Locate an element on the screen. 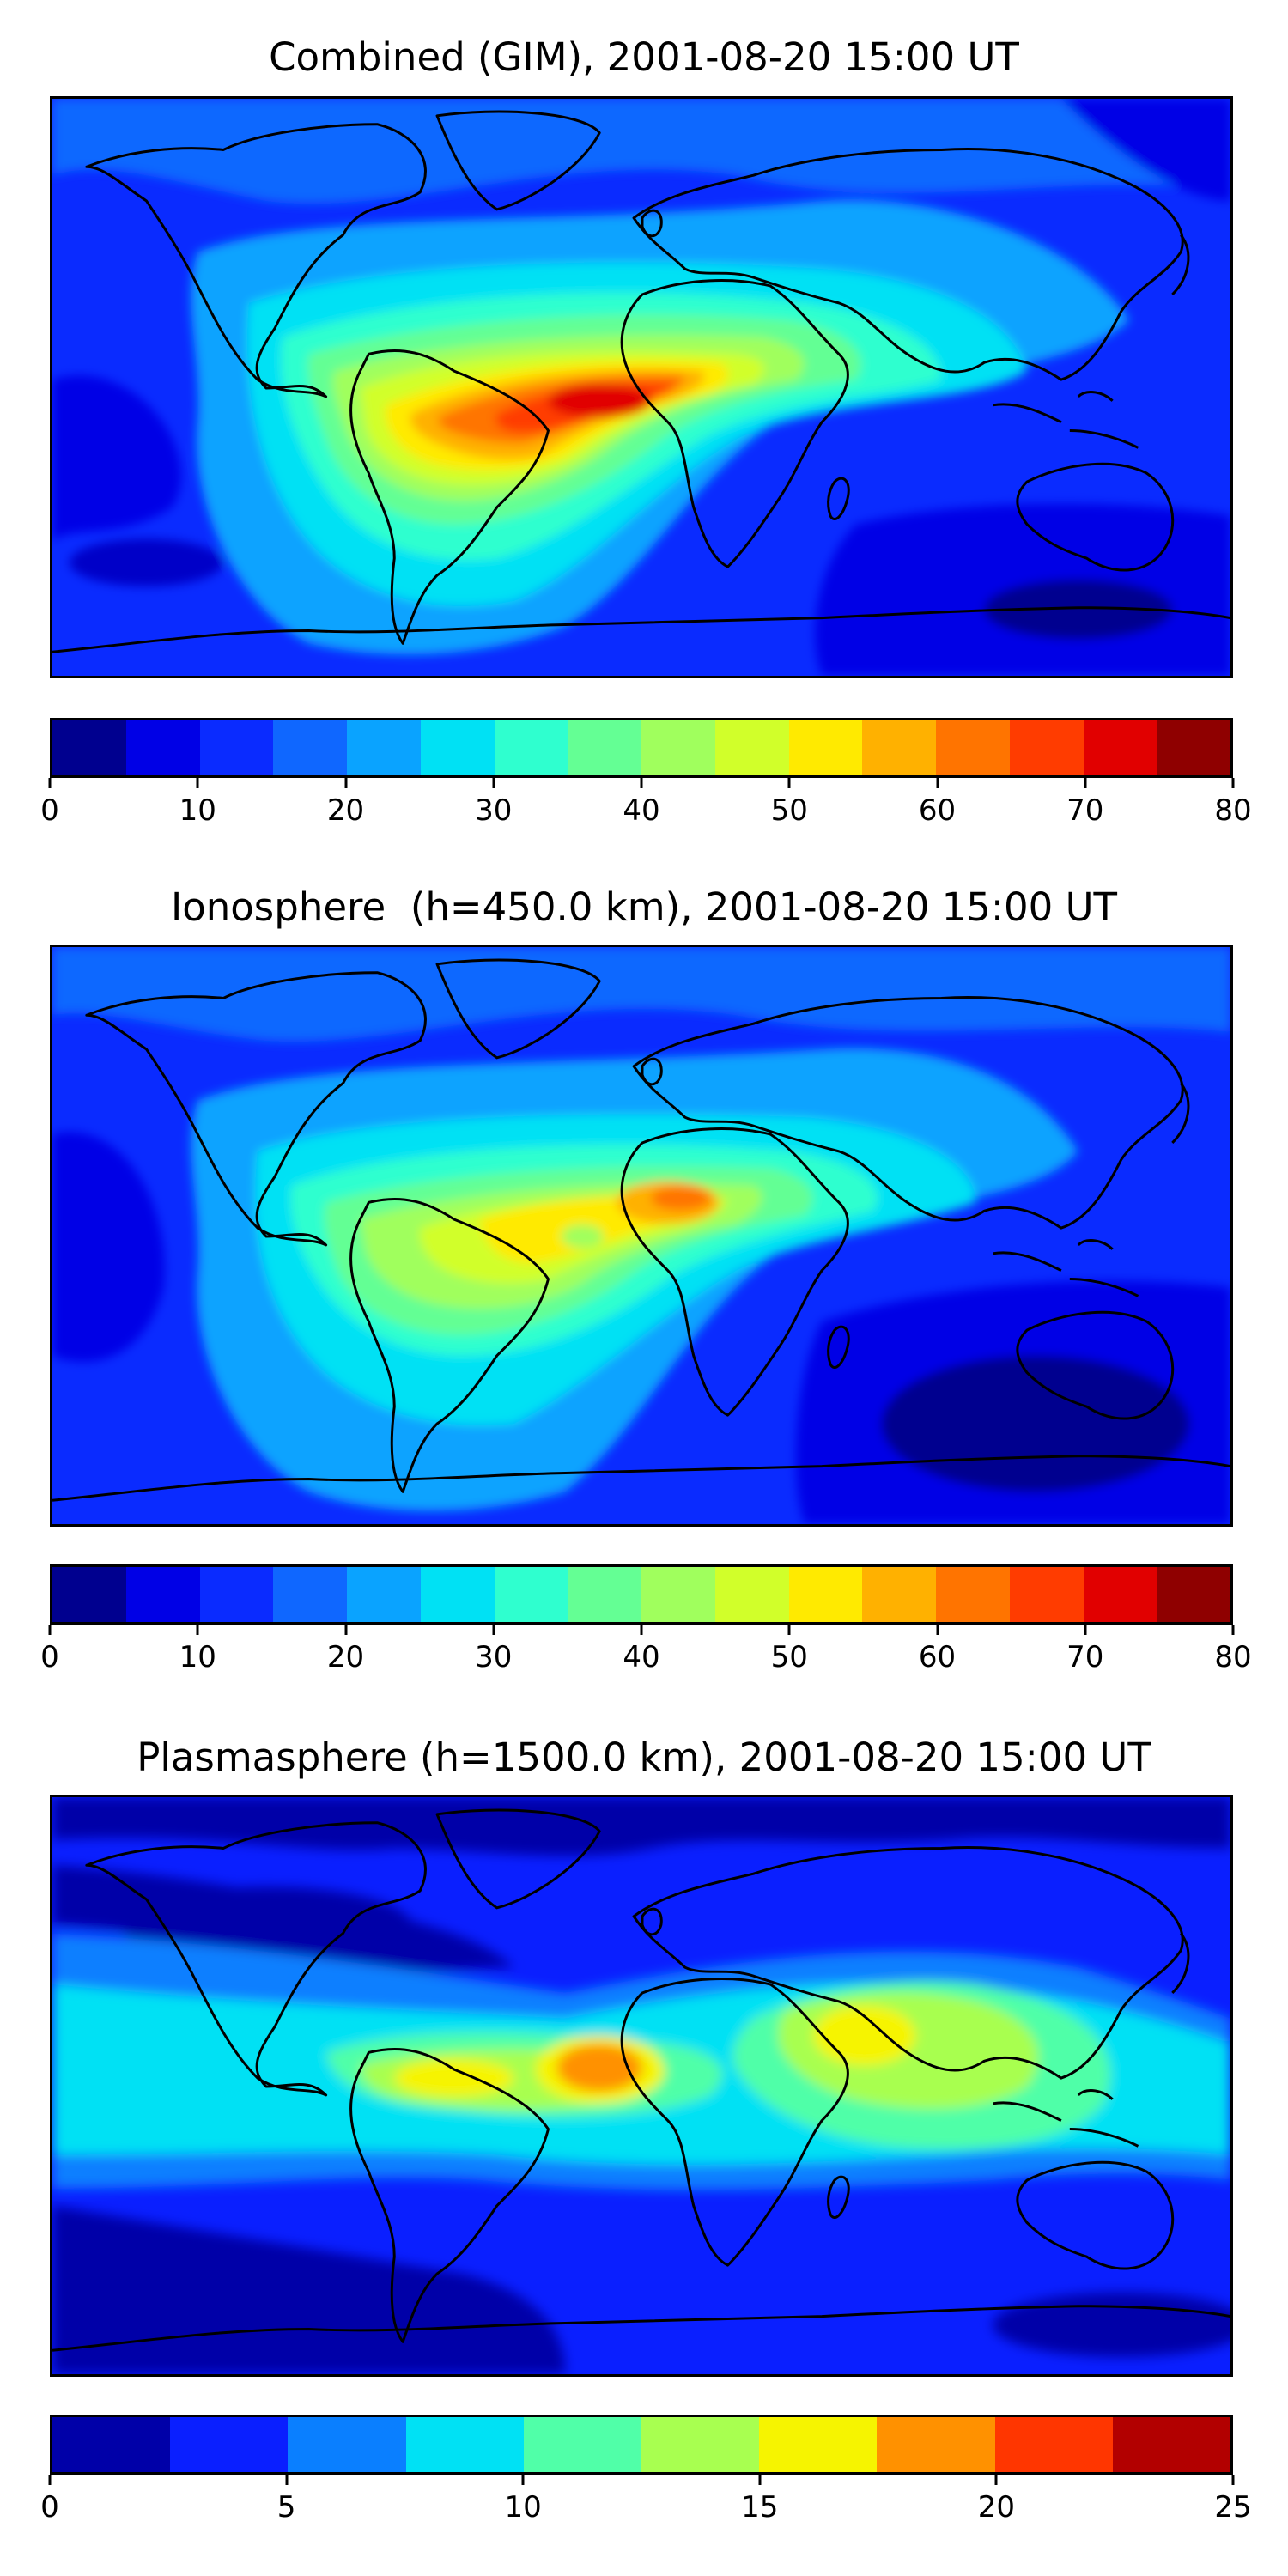 This screenshot has width=1288, height=2576. colorbar-tick-label: 5 is located at coordinates (286, 2507).